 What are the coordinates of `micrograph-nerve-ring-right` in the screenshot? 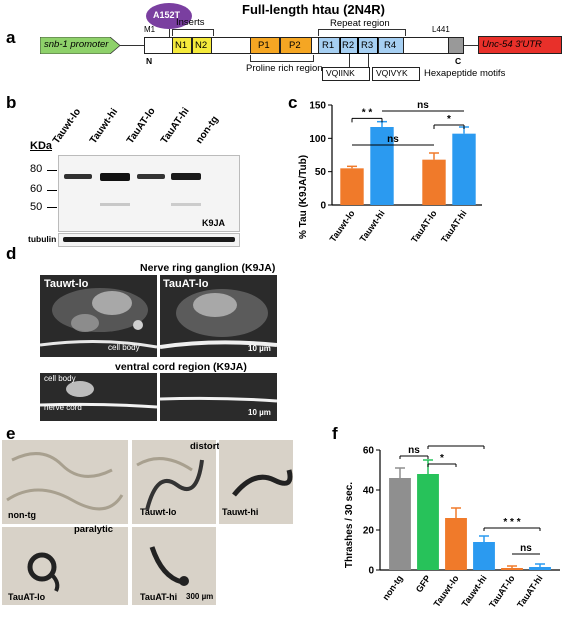 It's located at (218, 316).